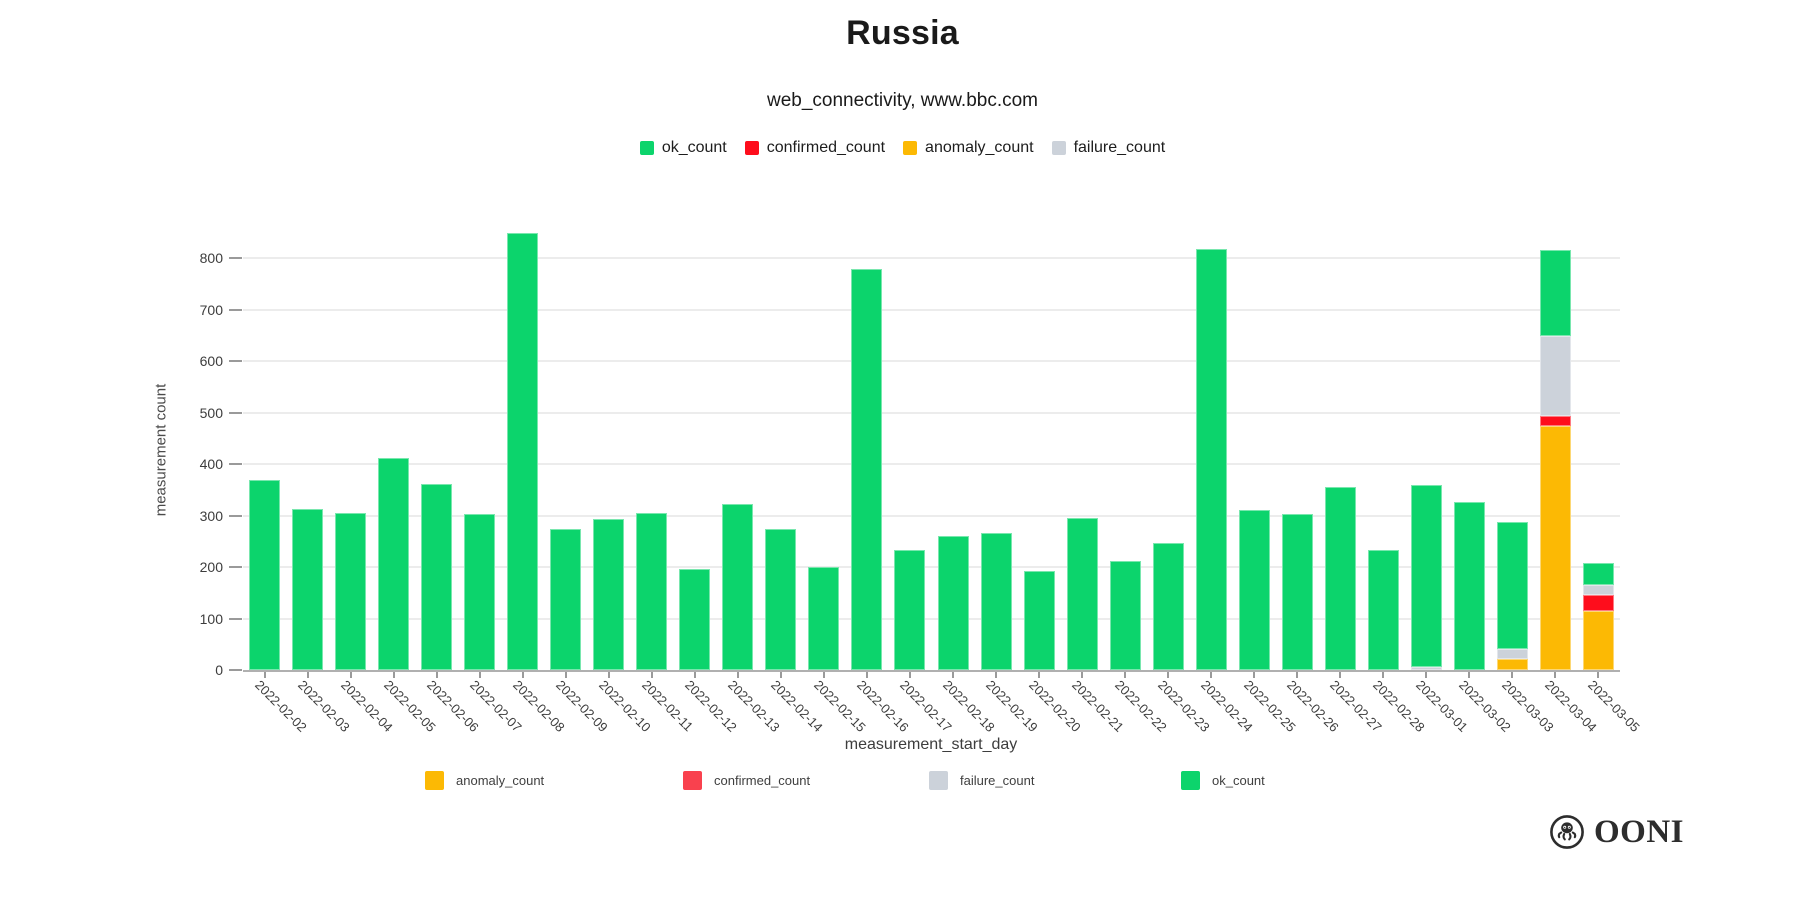 Image resolution: width=1805 pixels, height=900 pixels. I want to click on top-legend-item-confirmed_count: confirmed_count, so click(814, 148).